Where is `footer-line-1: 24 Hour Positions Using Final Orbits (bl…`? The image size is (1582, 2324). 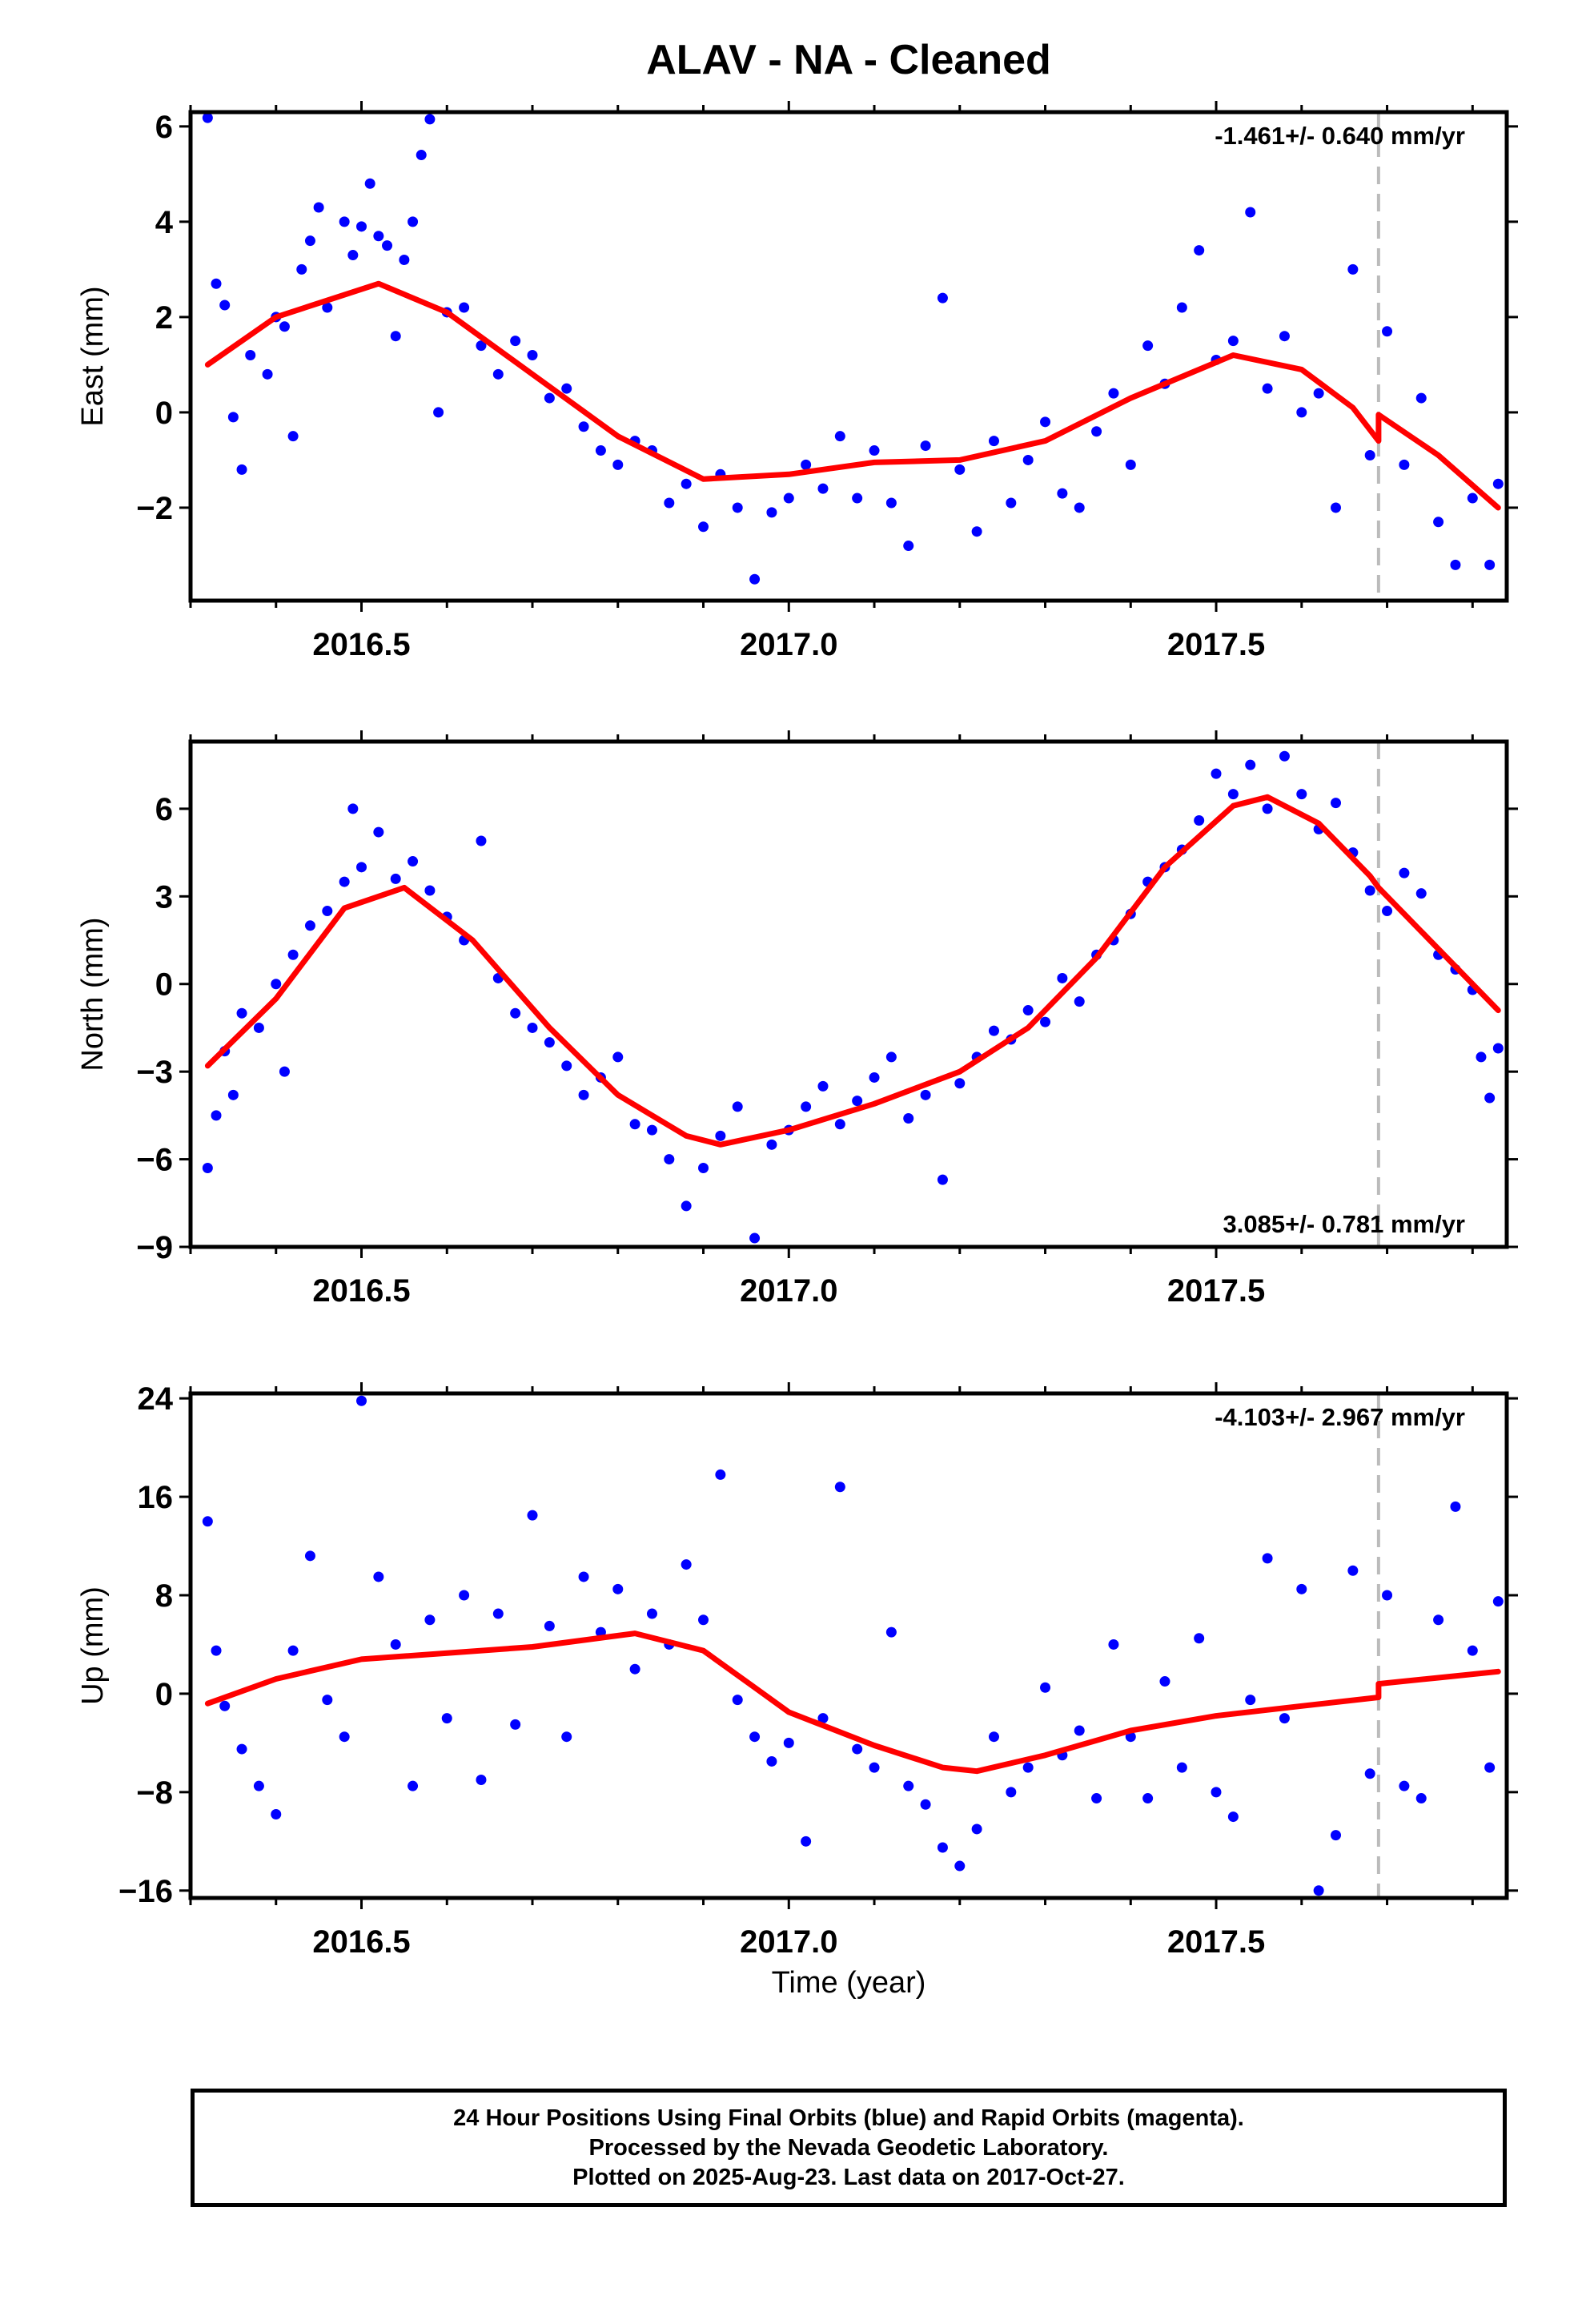 footer-line-1: 24 Hour Positions Using Final Orbits (bl… is located at coordinates (848, 2118).